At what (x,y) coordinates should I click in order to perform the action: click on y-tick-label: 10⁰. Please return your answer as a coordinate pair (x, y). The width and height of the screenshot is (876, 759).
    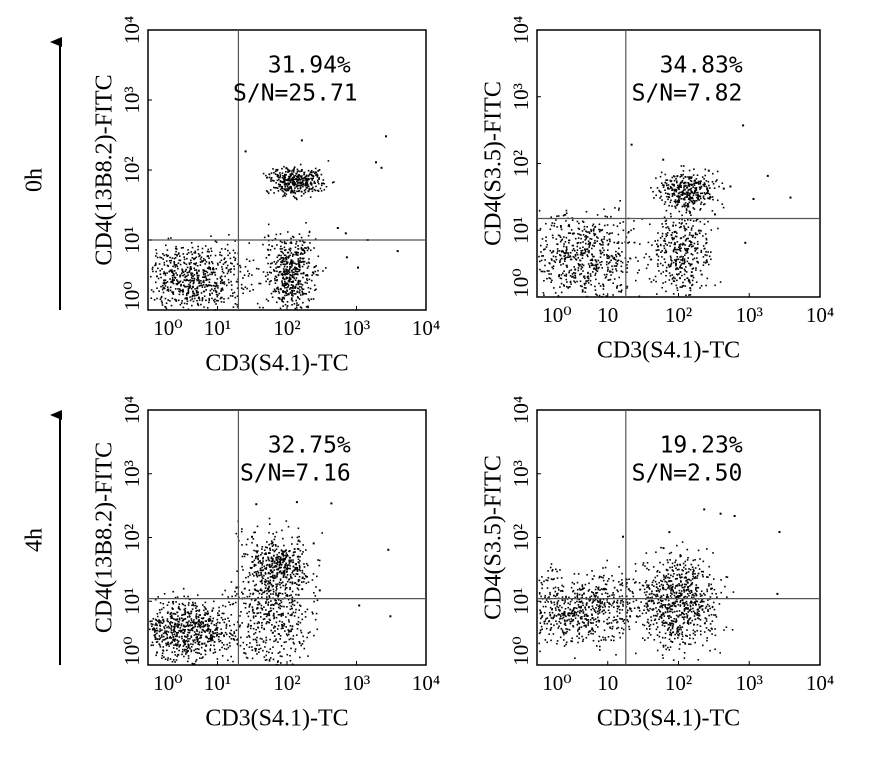
    Looking at the image, I should click on (132, 650).